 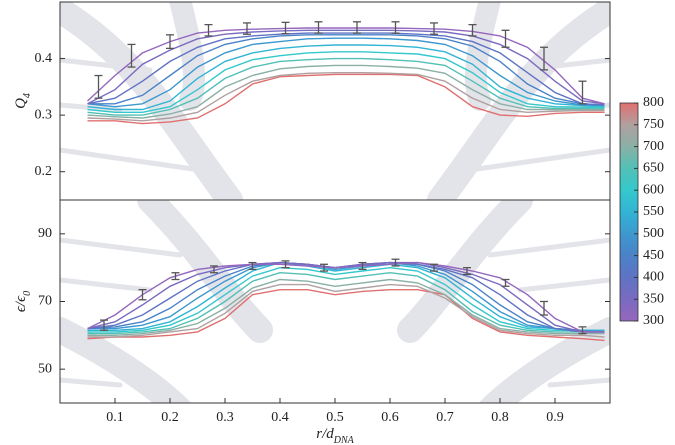 What do you see at coordinates (27, 95) in the screenshot?
I see `y-axis-label-sub: 4` at bounding box center [27, 95].